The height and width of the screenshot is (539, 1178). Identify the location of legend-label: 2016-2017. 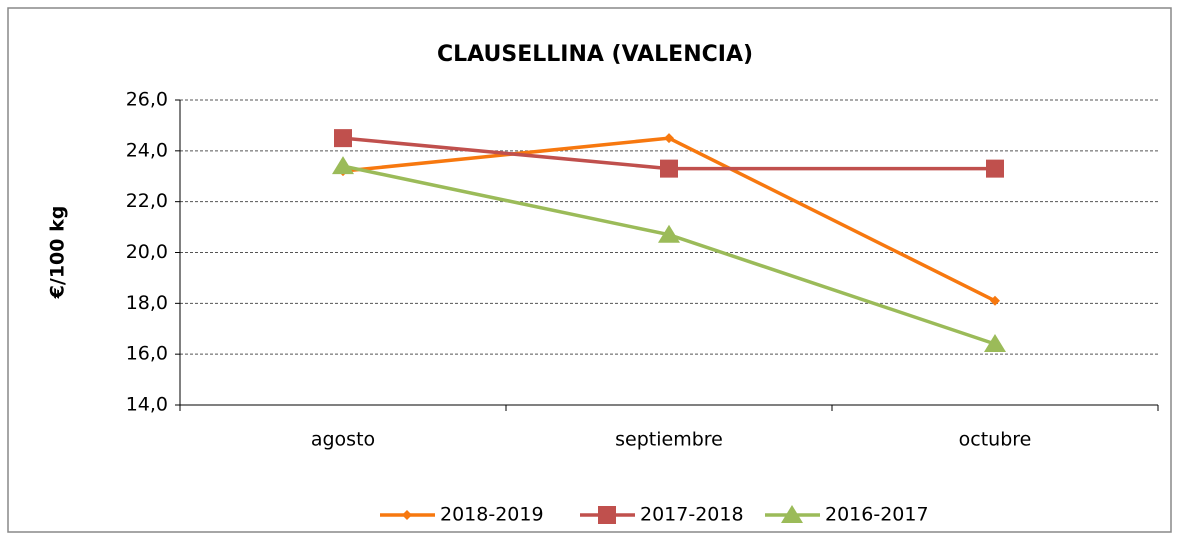
(877, 515).